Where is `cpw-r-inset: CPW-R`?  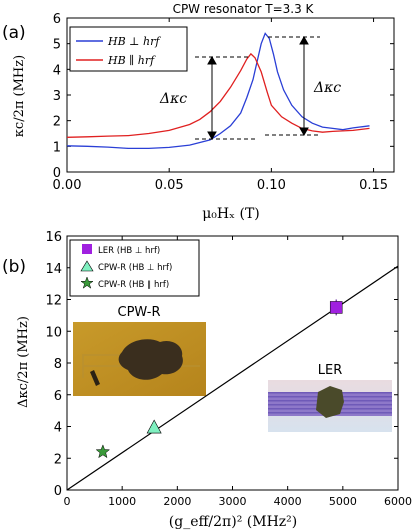
cpw-r-inset: CPW-R is located at coordinates (139, 350).